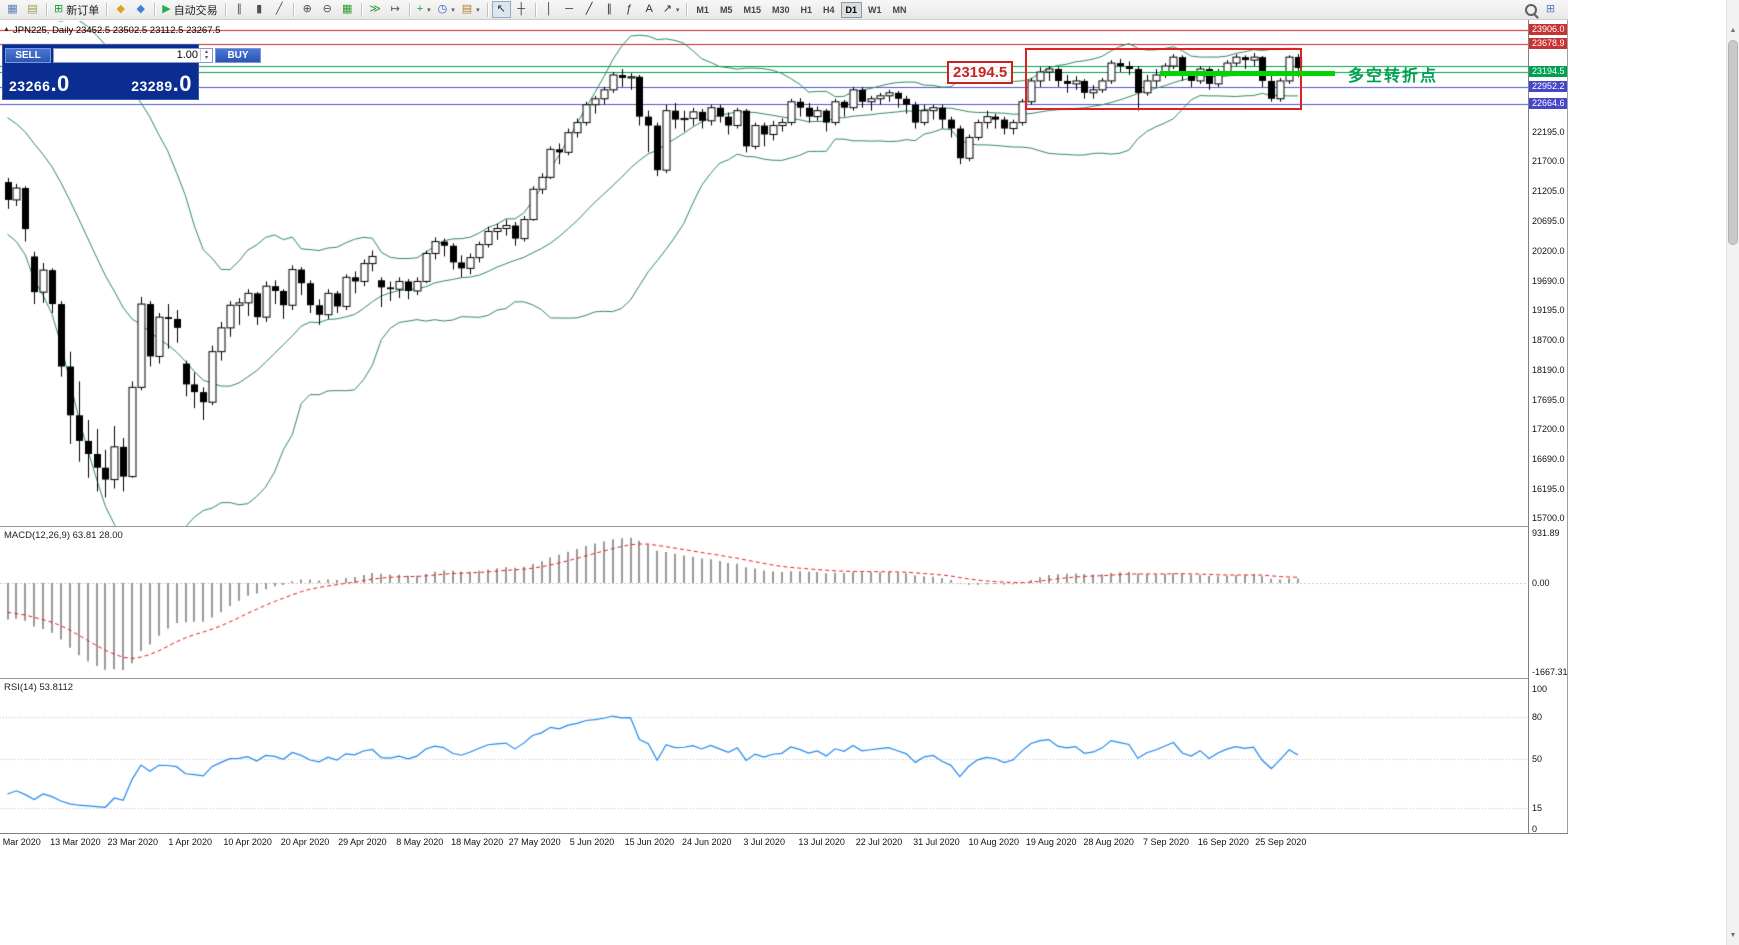 The image size is (1739, 945). Describe the element at coordinates (1548, 103) in the screenshot. I see `price-line-tag: 22664.6` at that location.